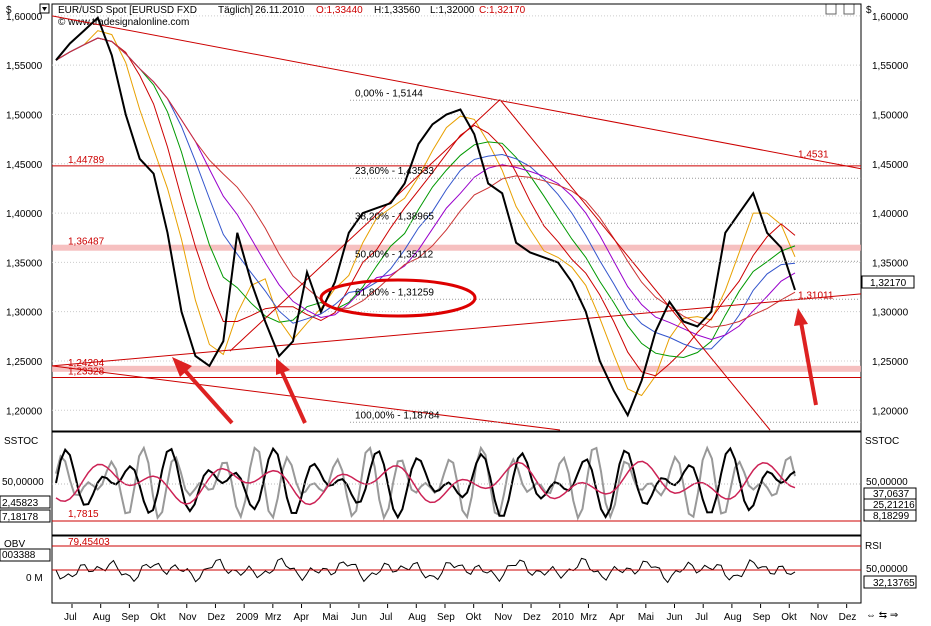  Describe the element at coordinates (273, 617) in the screenshot. I see `x-tick-7: Mrz` at that location.